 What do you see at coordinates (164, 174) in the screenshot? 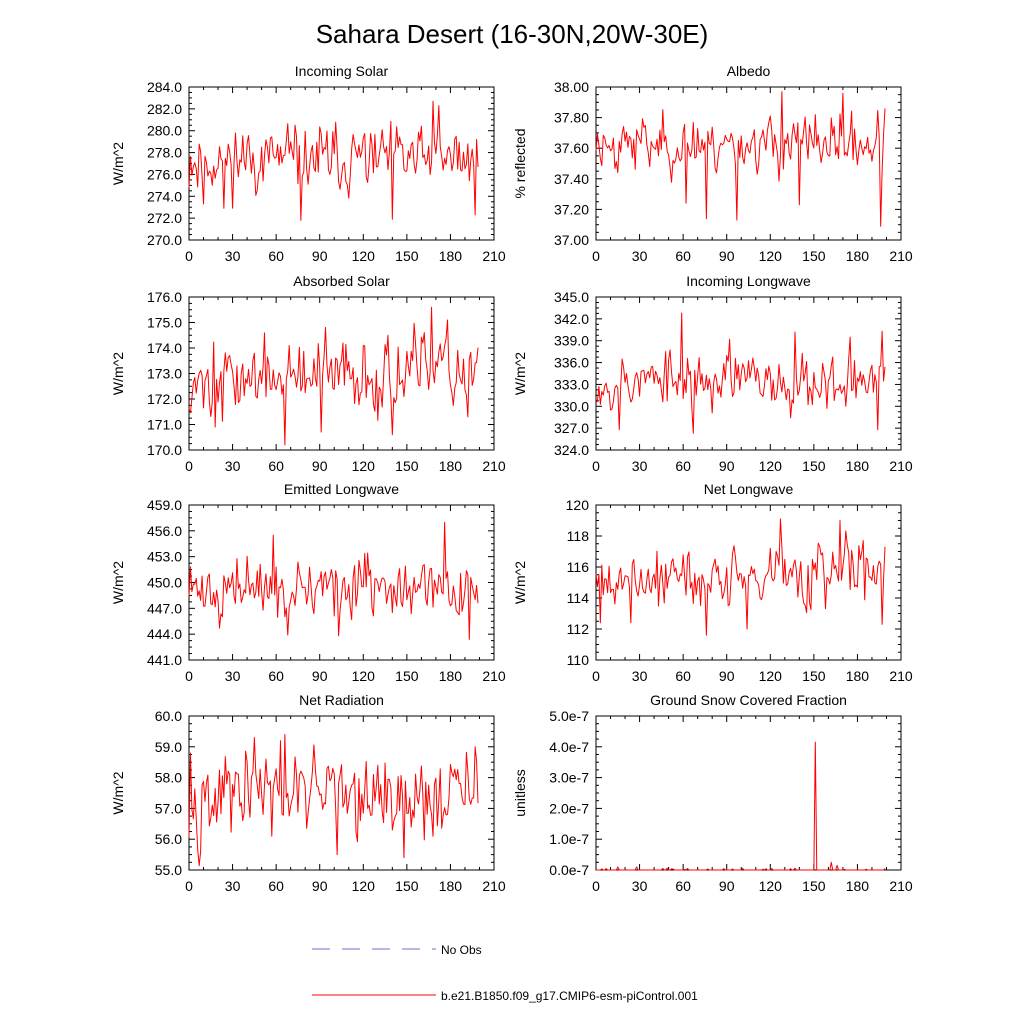
I see `y-tick-label: 276.0` at bounding box center [164, 174].